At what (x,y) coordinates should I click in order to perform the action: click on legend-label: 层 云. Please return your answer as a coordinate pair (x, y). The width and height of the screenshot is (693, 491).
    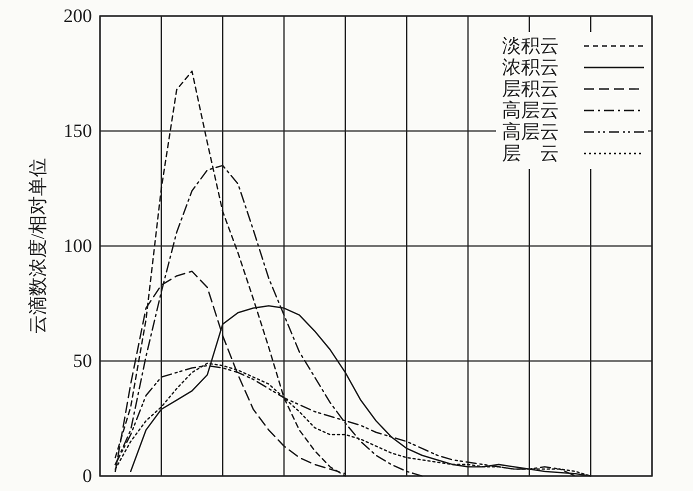
    Looking at the image, I should click on (530, 154).